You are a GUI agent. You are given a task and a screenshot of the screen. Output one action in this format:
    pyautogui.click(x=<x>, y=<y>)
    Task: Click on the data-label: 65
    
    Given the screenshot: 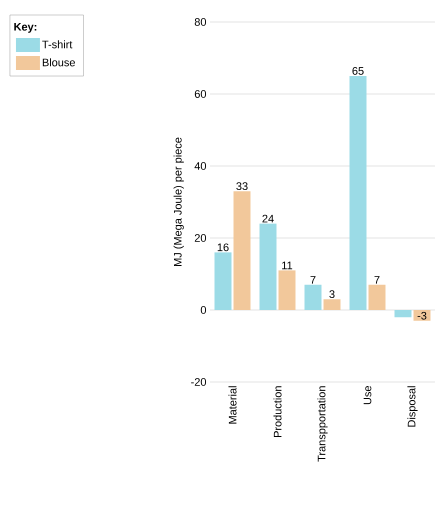 What is the action you would take?
    pyautogui.click(x=358, y=71)
    